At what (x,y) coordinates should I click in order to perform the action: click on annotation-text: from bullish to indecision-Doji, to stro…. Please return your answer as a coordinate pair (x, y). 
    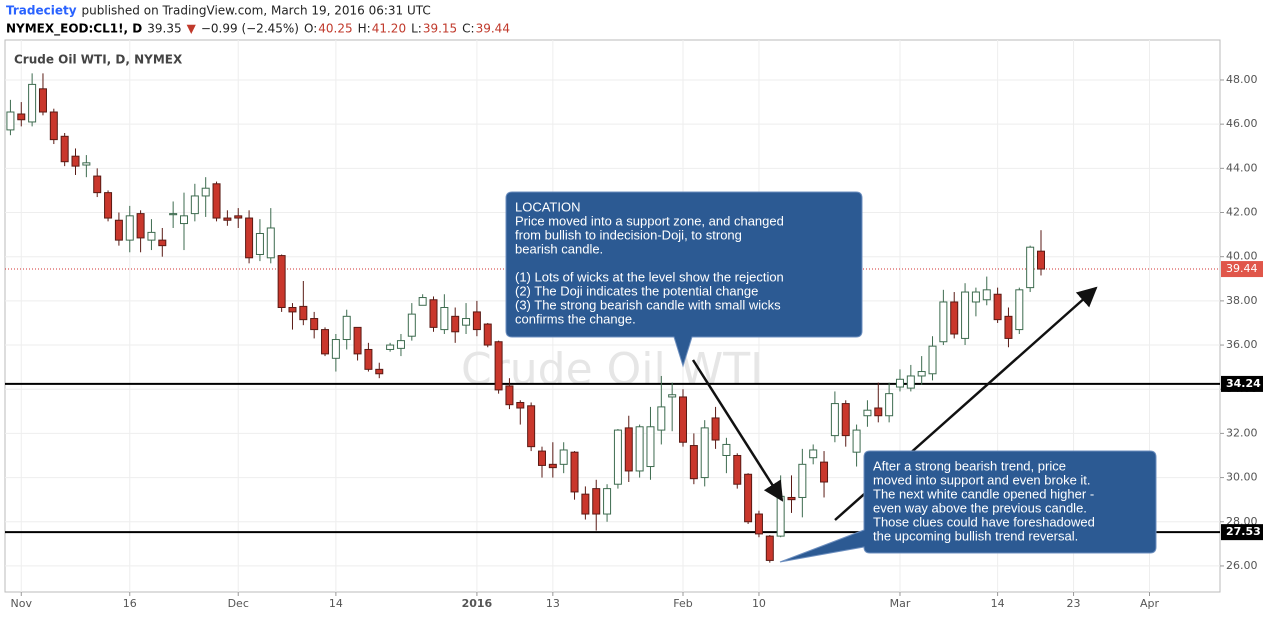
    Looking at the image, I should click on (628, 234).